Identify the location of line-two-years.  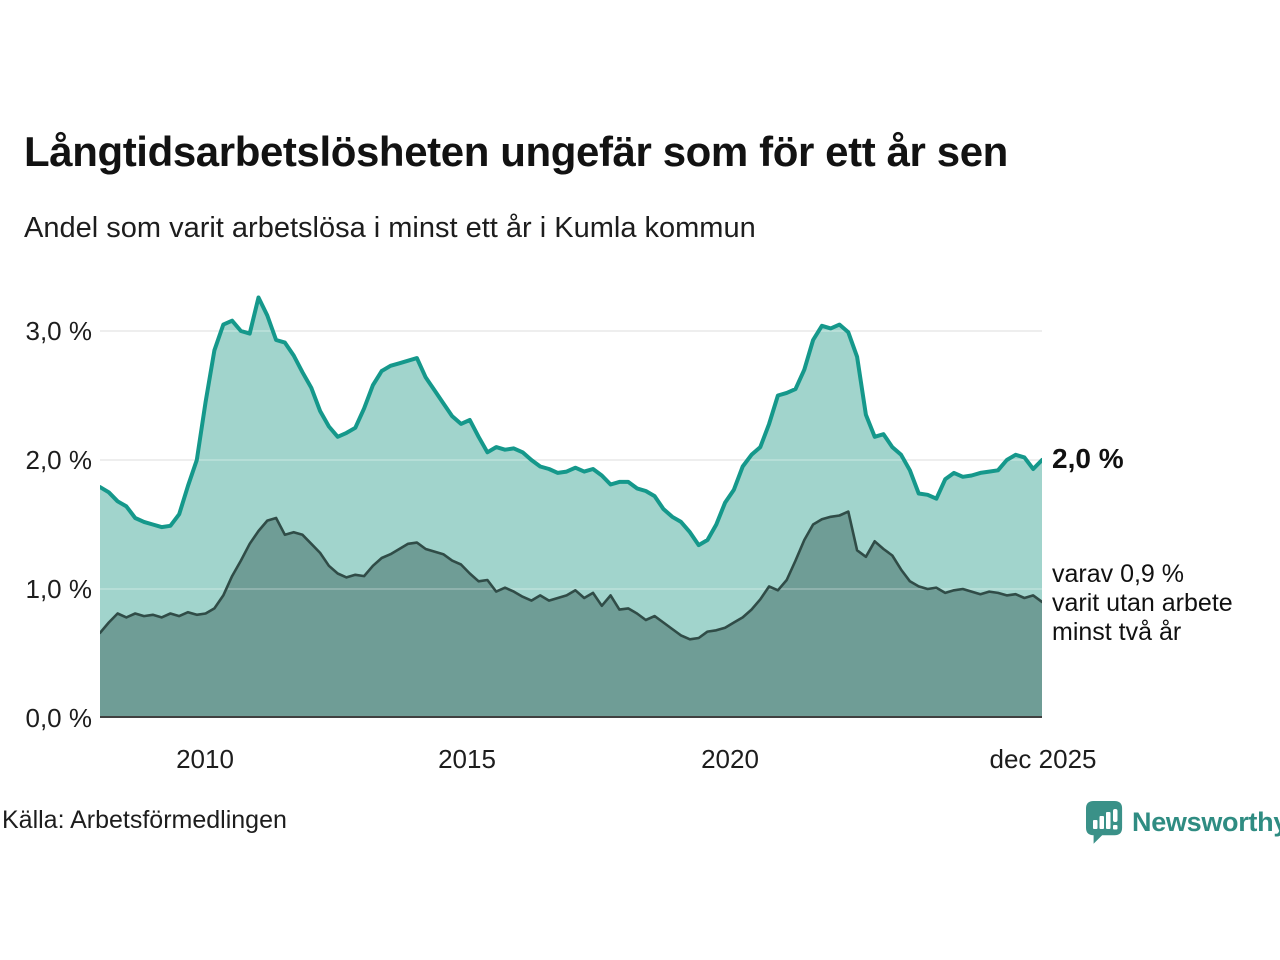
(571, 575).